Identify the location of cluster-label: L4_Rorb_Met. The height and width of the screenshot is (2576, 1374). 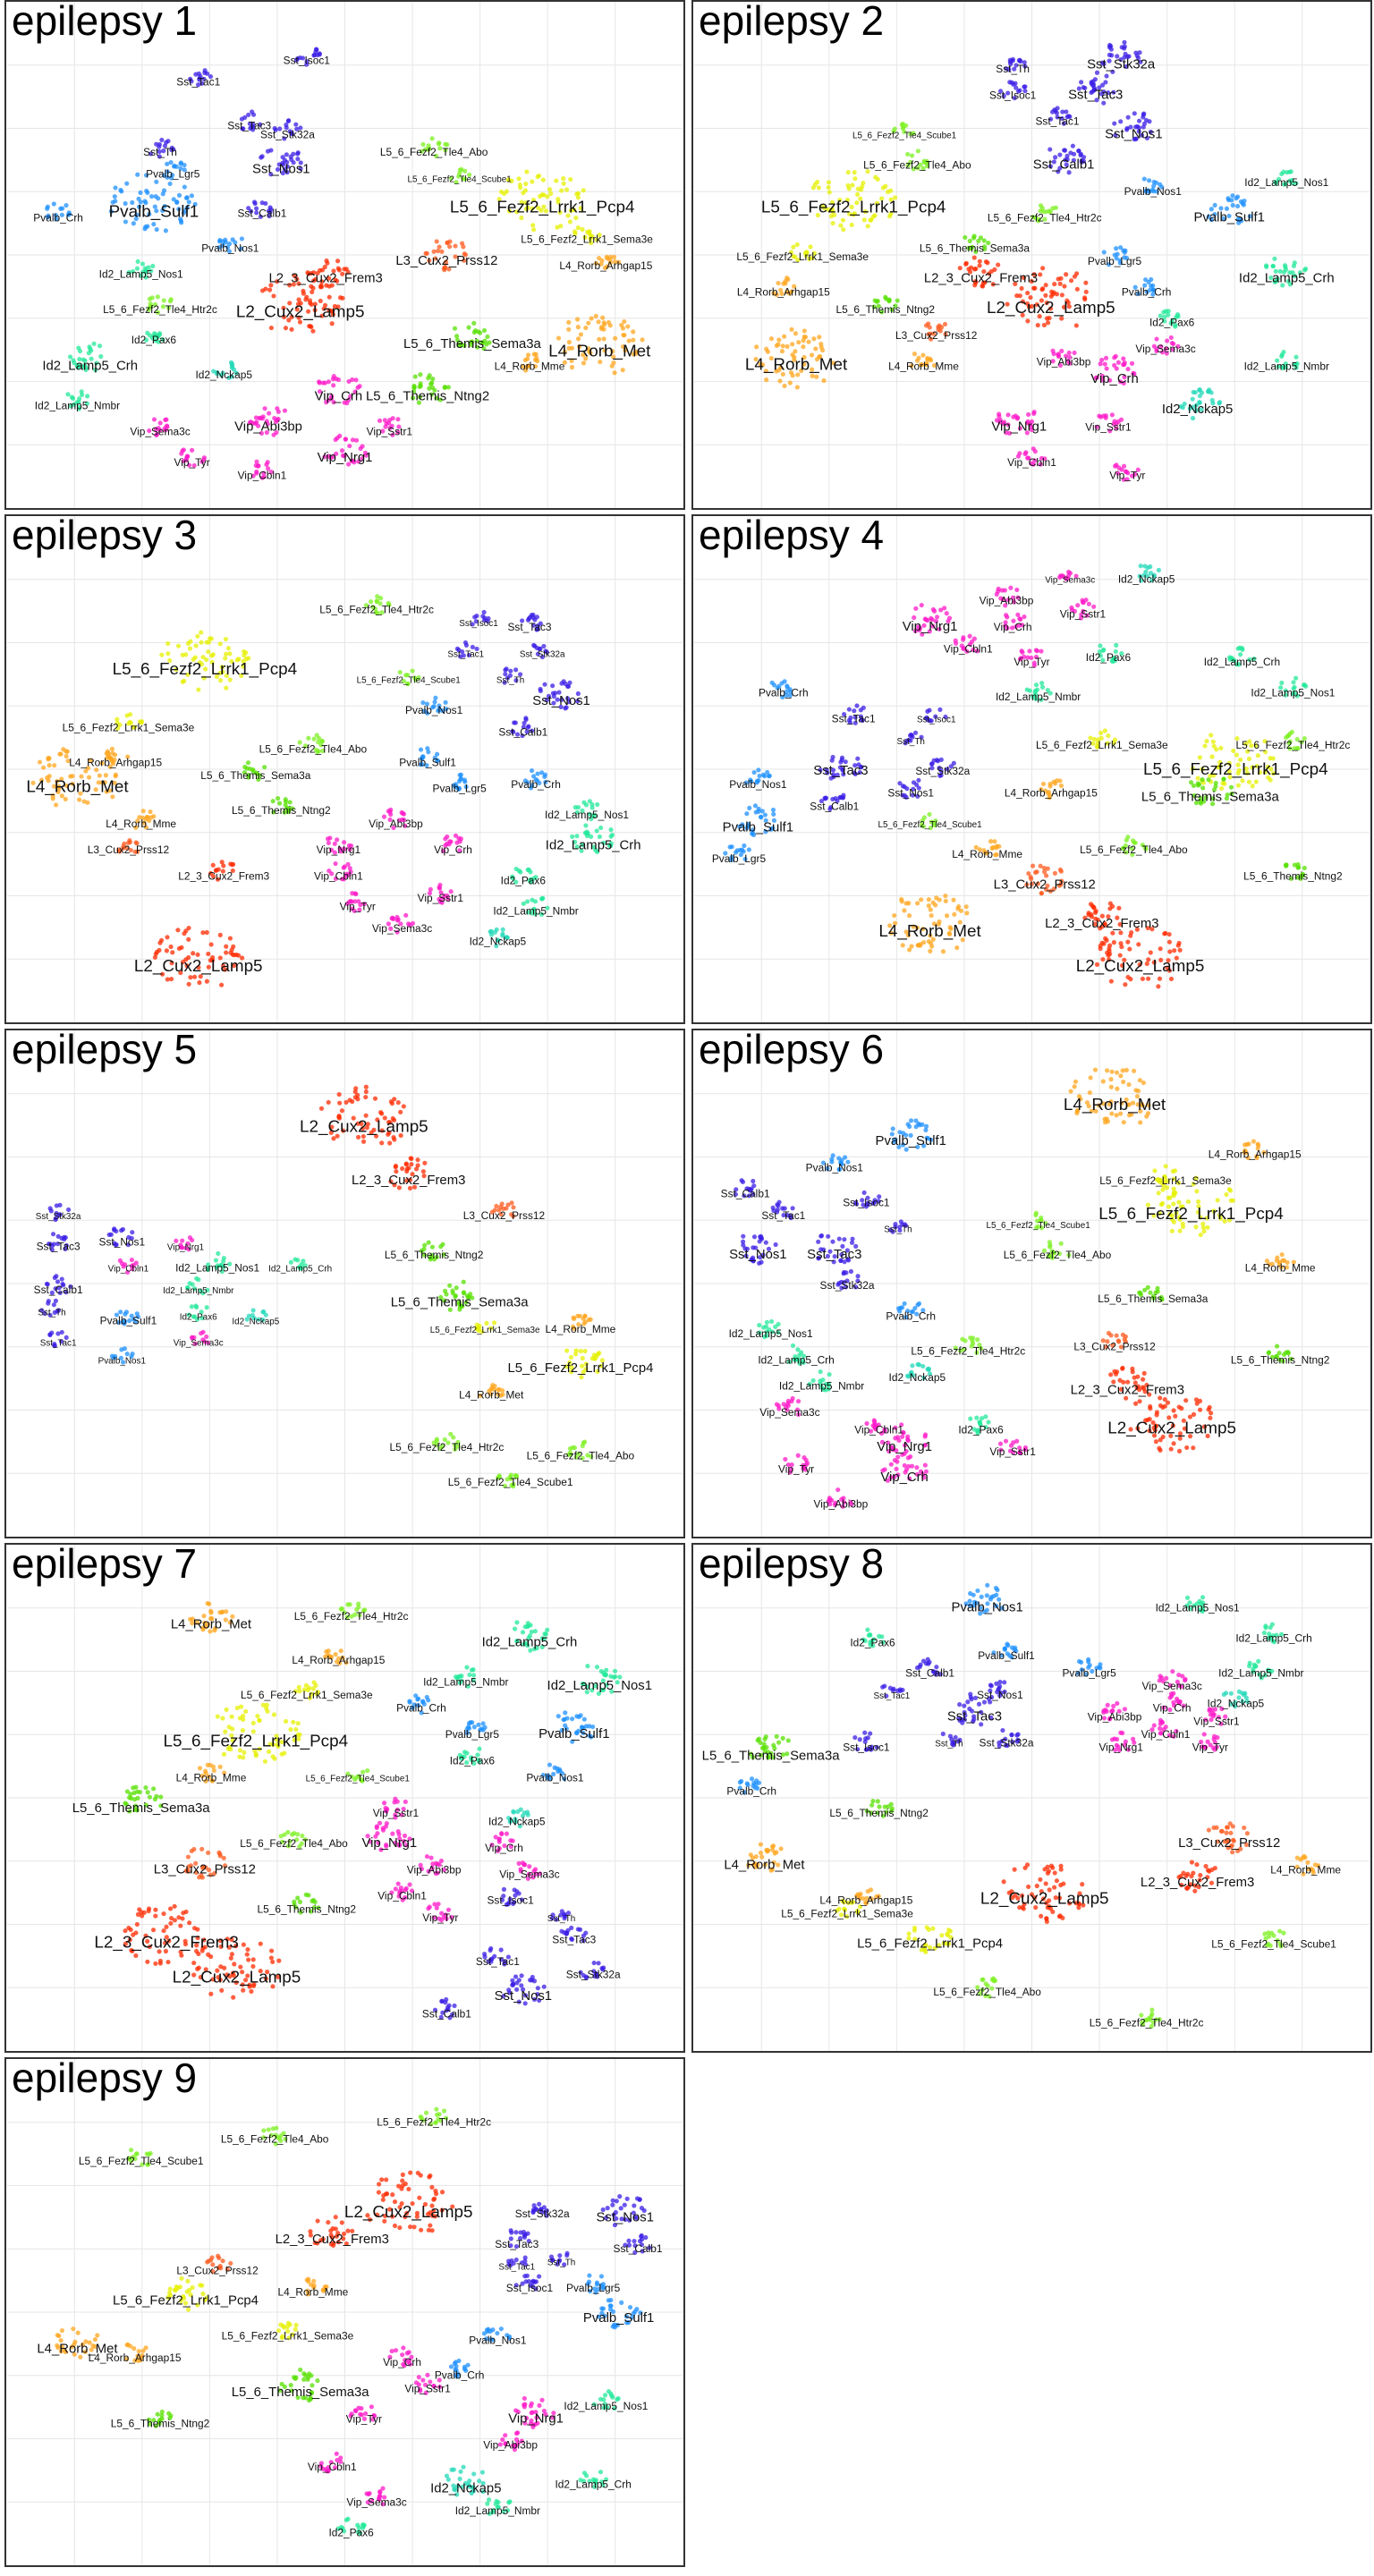
(796, 364).